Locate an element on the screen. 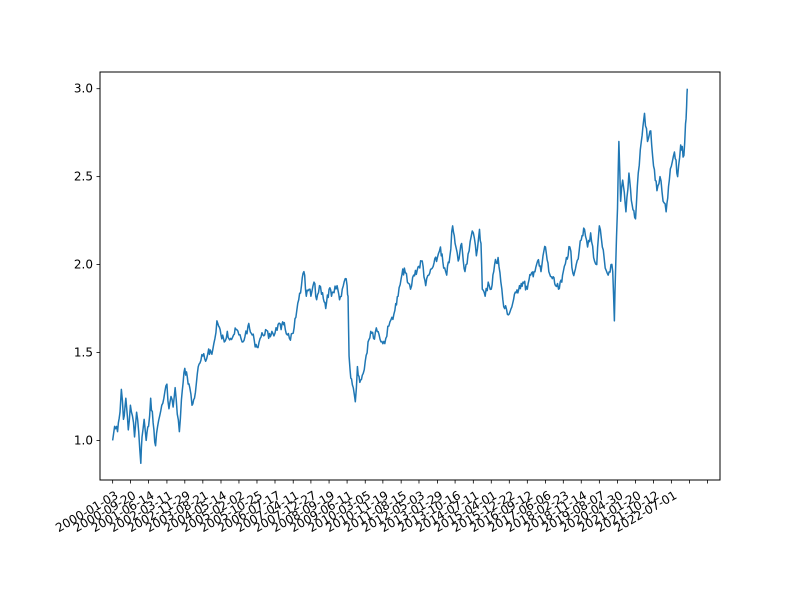 The image size is (800, 600). y-tick-label: 3.0 is located at coordinates (83, 89).